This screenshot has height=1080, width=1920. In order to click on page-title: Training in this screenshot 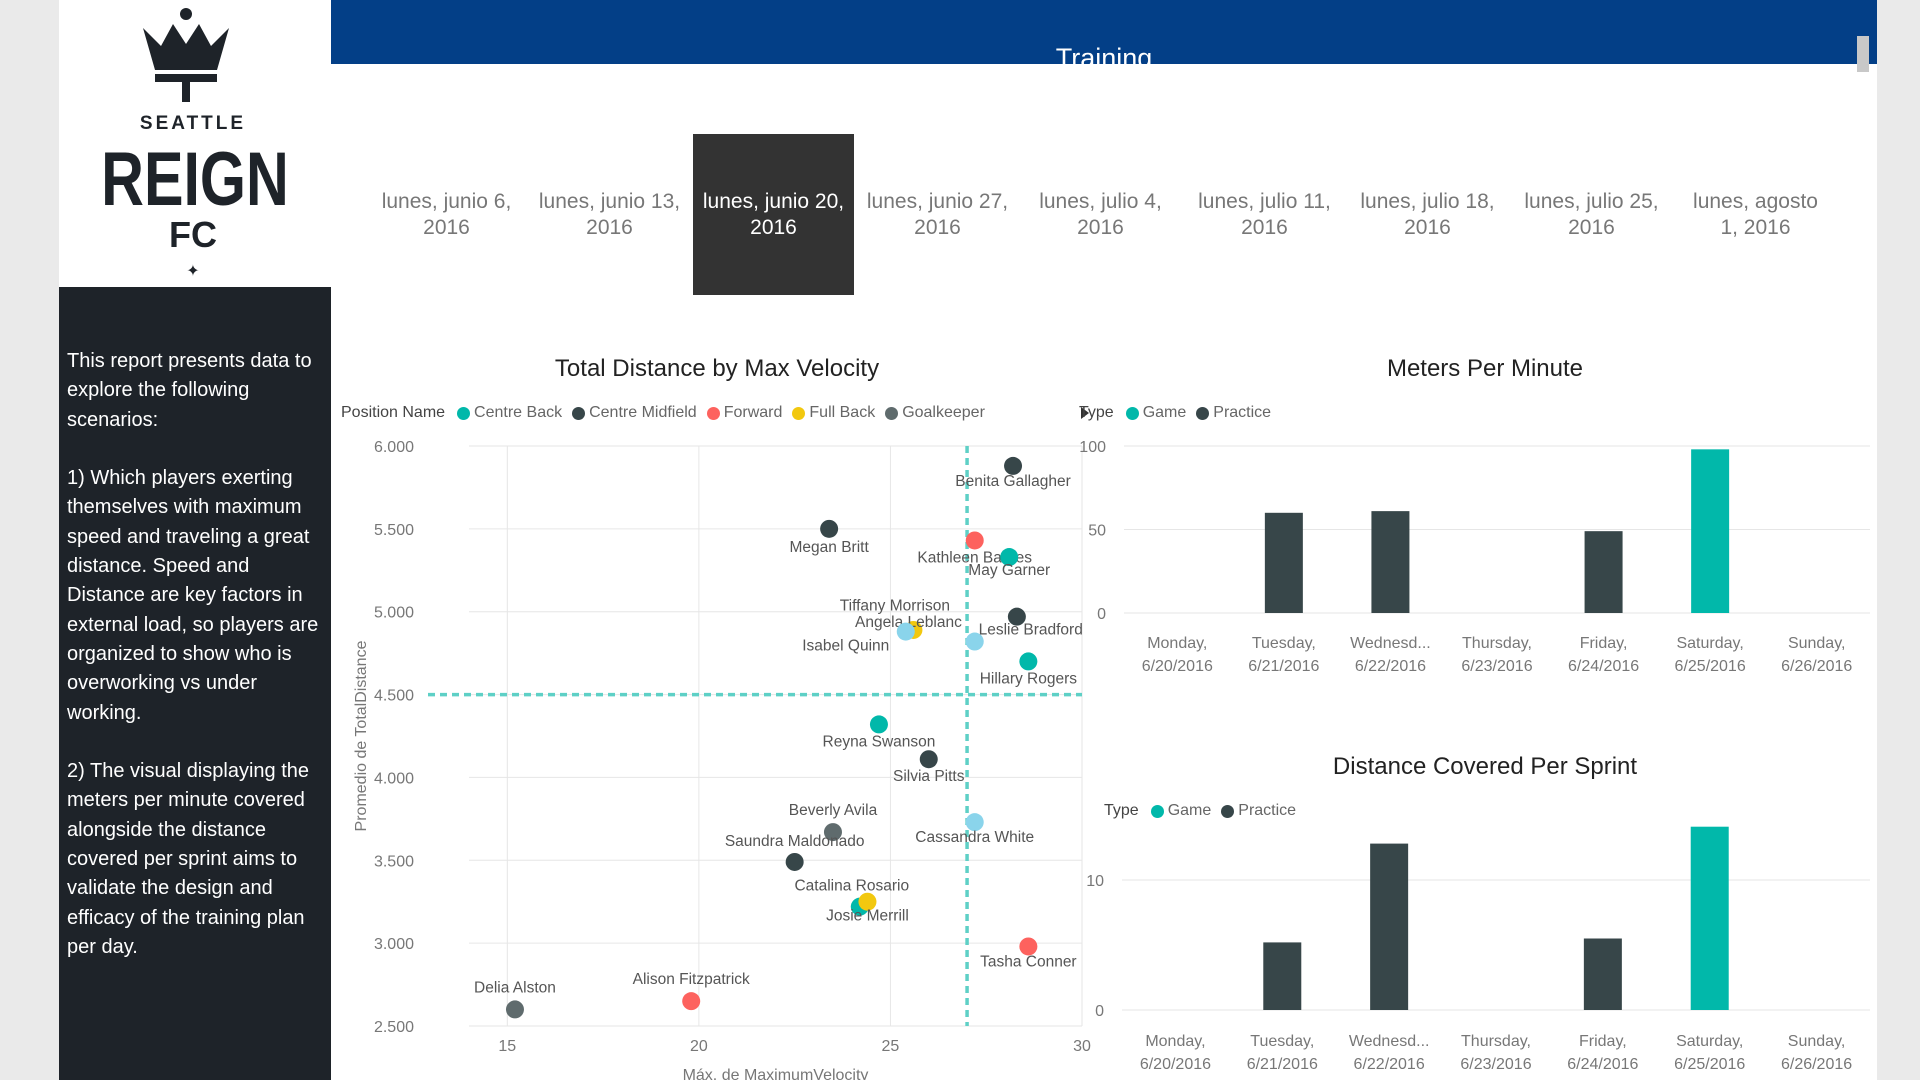, I will do `click(1104, 53)`.